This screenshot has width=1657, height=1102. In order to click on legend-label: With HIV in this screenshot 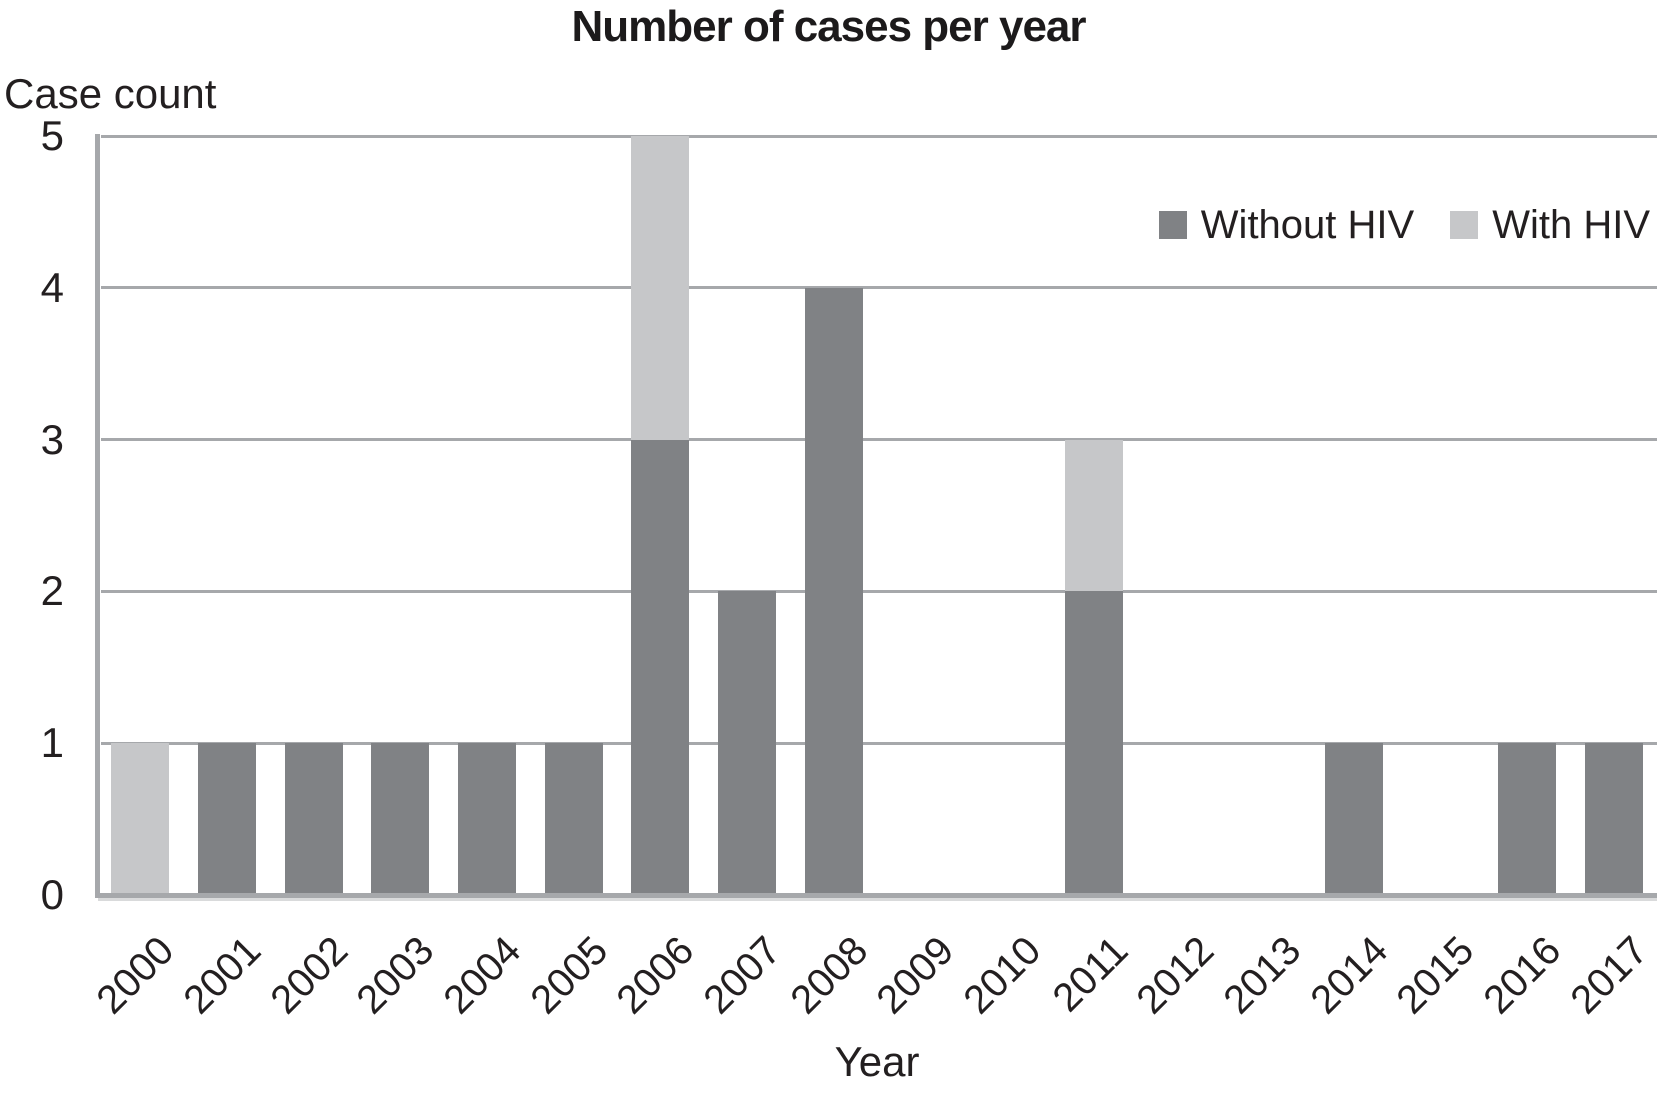, I will do `click(1571, 225)`.